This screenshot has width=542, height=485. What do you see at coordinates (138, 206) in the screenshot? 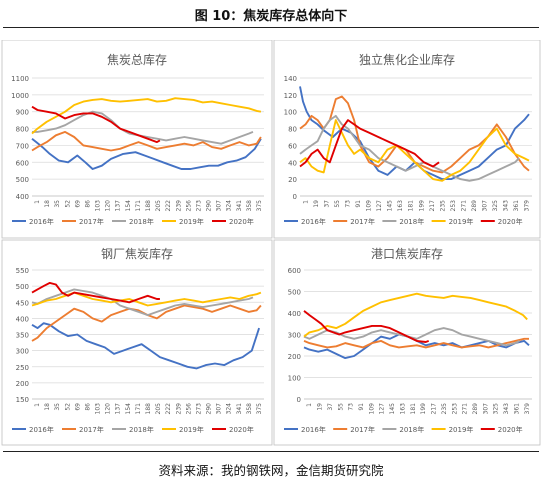
I see `x-tick-label: 171` at bounding box center [138, 206].